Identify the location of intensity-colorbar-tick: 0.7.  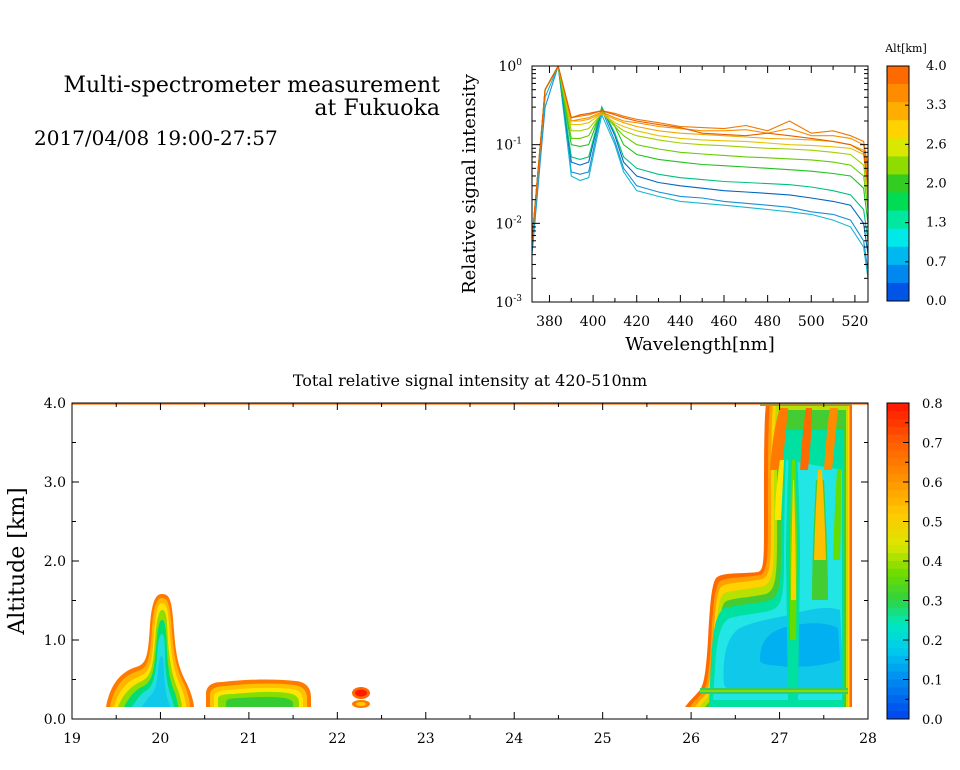
(932, 444).